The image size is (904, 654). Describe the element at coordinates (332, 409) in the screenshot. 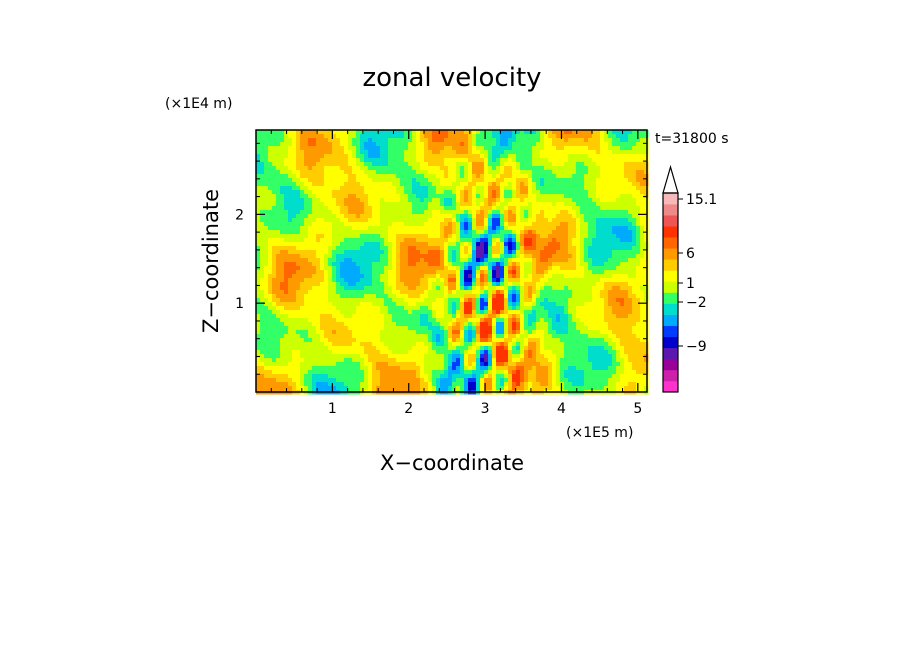

I see `x-tick-label: 1` at that location.